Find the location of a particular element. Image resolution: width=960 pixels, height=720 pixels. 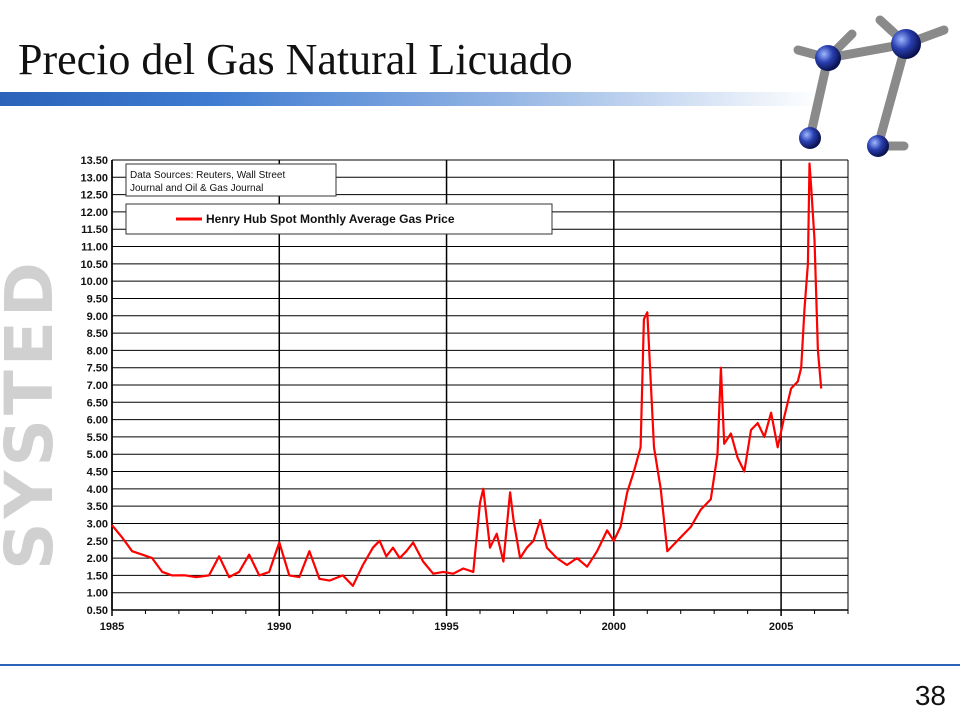

legend-label: Henry Hub Spot Monthly Average Gas Price is located at coordinates (330, 219).